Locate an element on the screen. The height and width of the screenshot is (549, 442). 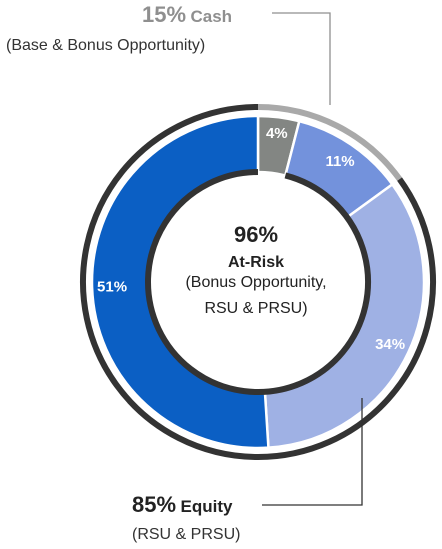
cash-percent: 15% is located at coordinates (164, 14).